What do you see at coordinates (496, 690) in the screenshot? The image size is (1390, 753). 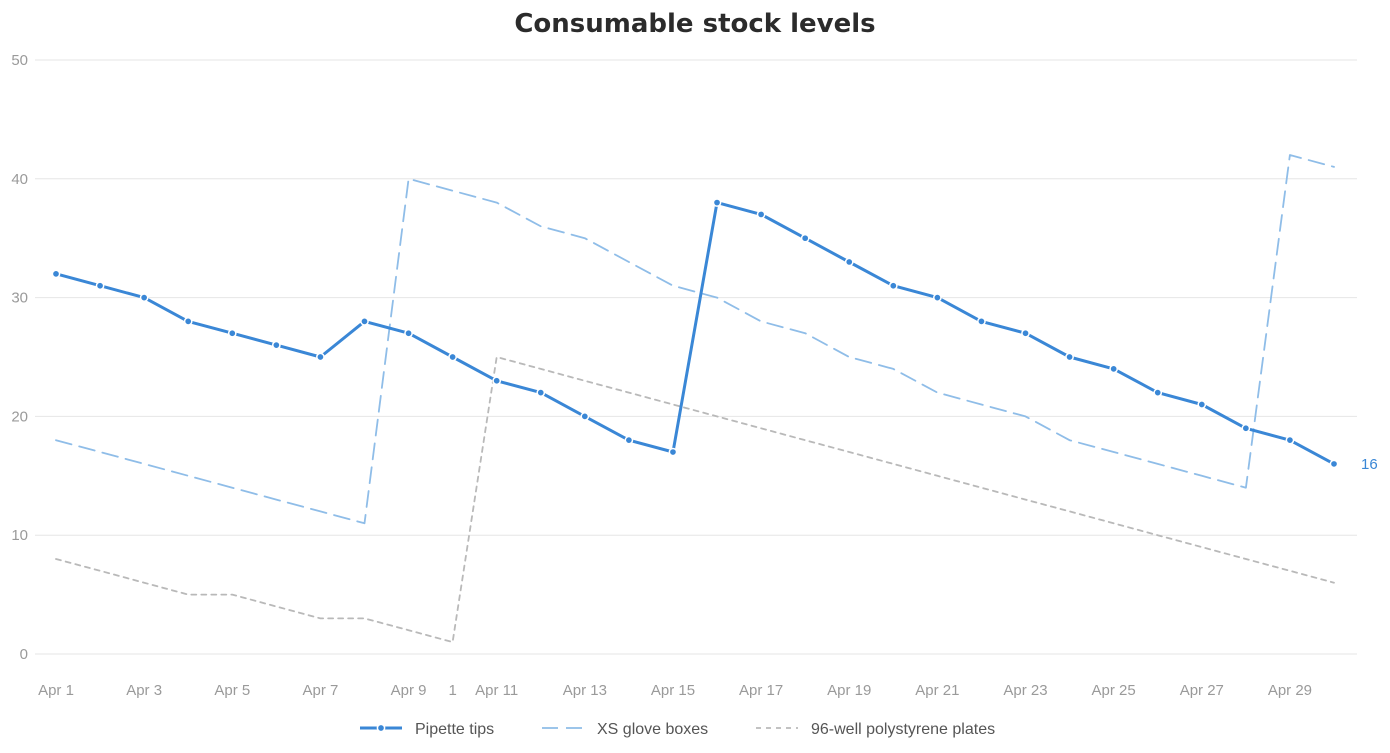 I see `x-tick-label: Apr 11` at bounding box center [496, 690].